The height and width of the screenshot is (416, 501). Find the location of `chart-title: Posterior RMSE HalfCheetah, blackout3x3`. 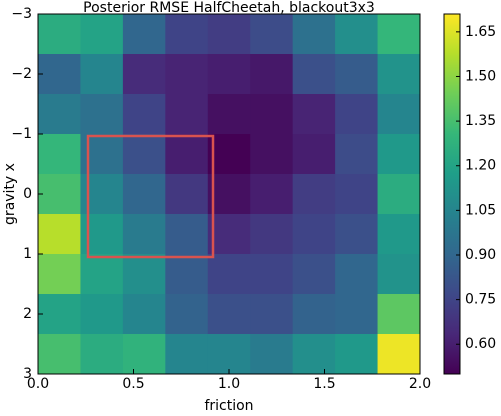

chart-title: Posterior RMSE HalfCheetah, blackout3x3 is located at coordinates (229, 8).